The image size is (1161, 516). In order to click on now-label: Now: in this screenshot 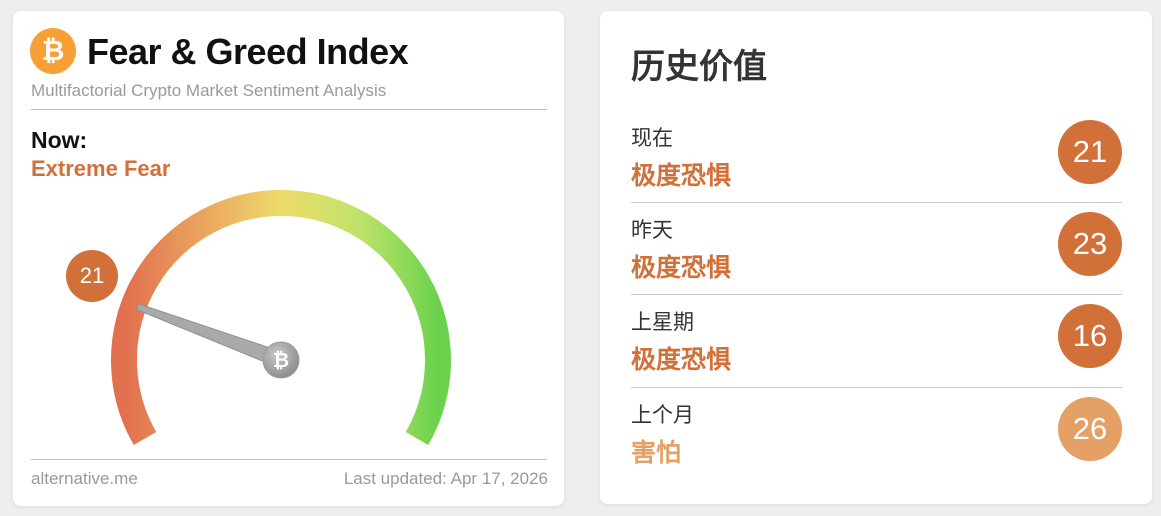, I will do `click(59, 140)`.